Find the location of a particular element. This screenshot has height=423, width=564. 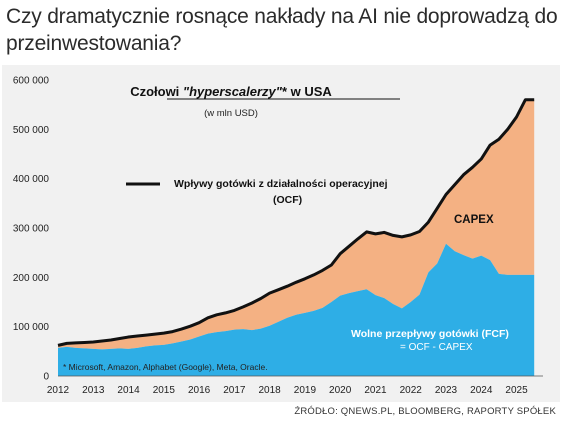

fcf-label-line1: Wolne przepływy gotówki (FCF) is located at coordinates (430, 334).